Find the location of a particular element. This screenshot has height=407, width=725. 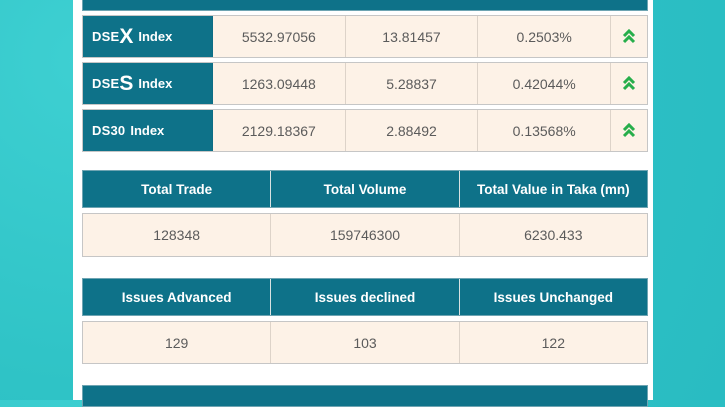

total-value-header: Total Value in Taka (mn) is located at coordinates (552, 189).